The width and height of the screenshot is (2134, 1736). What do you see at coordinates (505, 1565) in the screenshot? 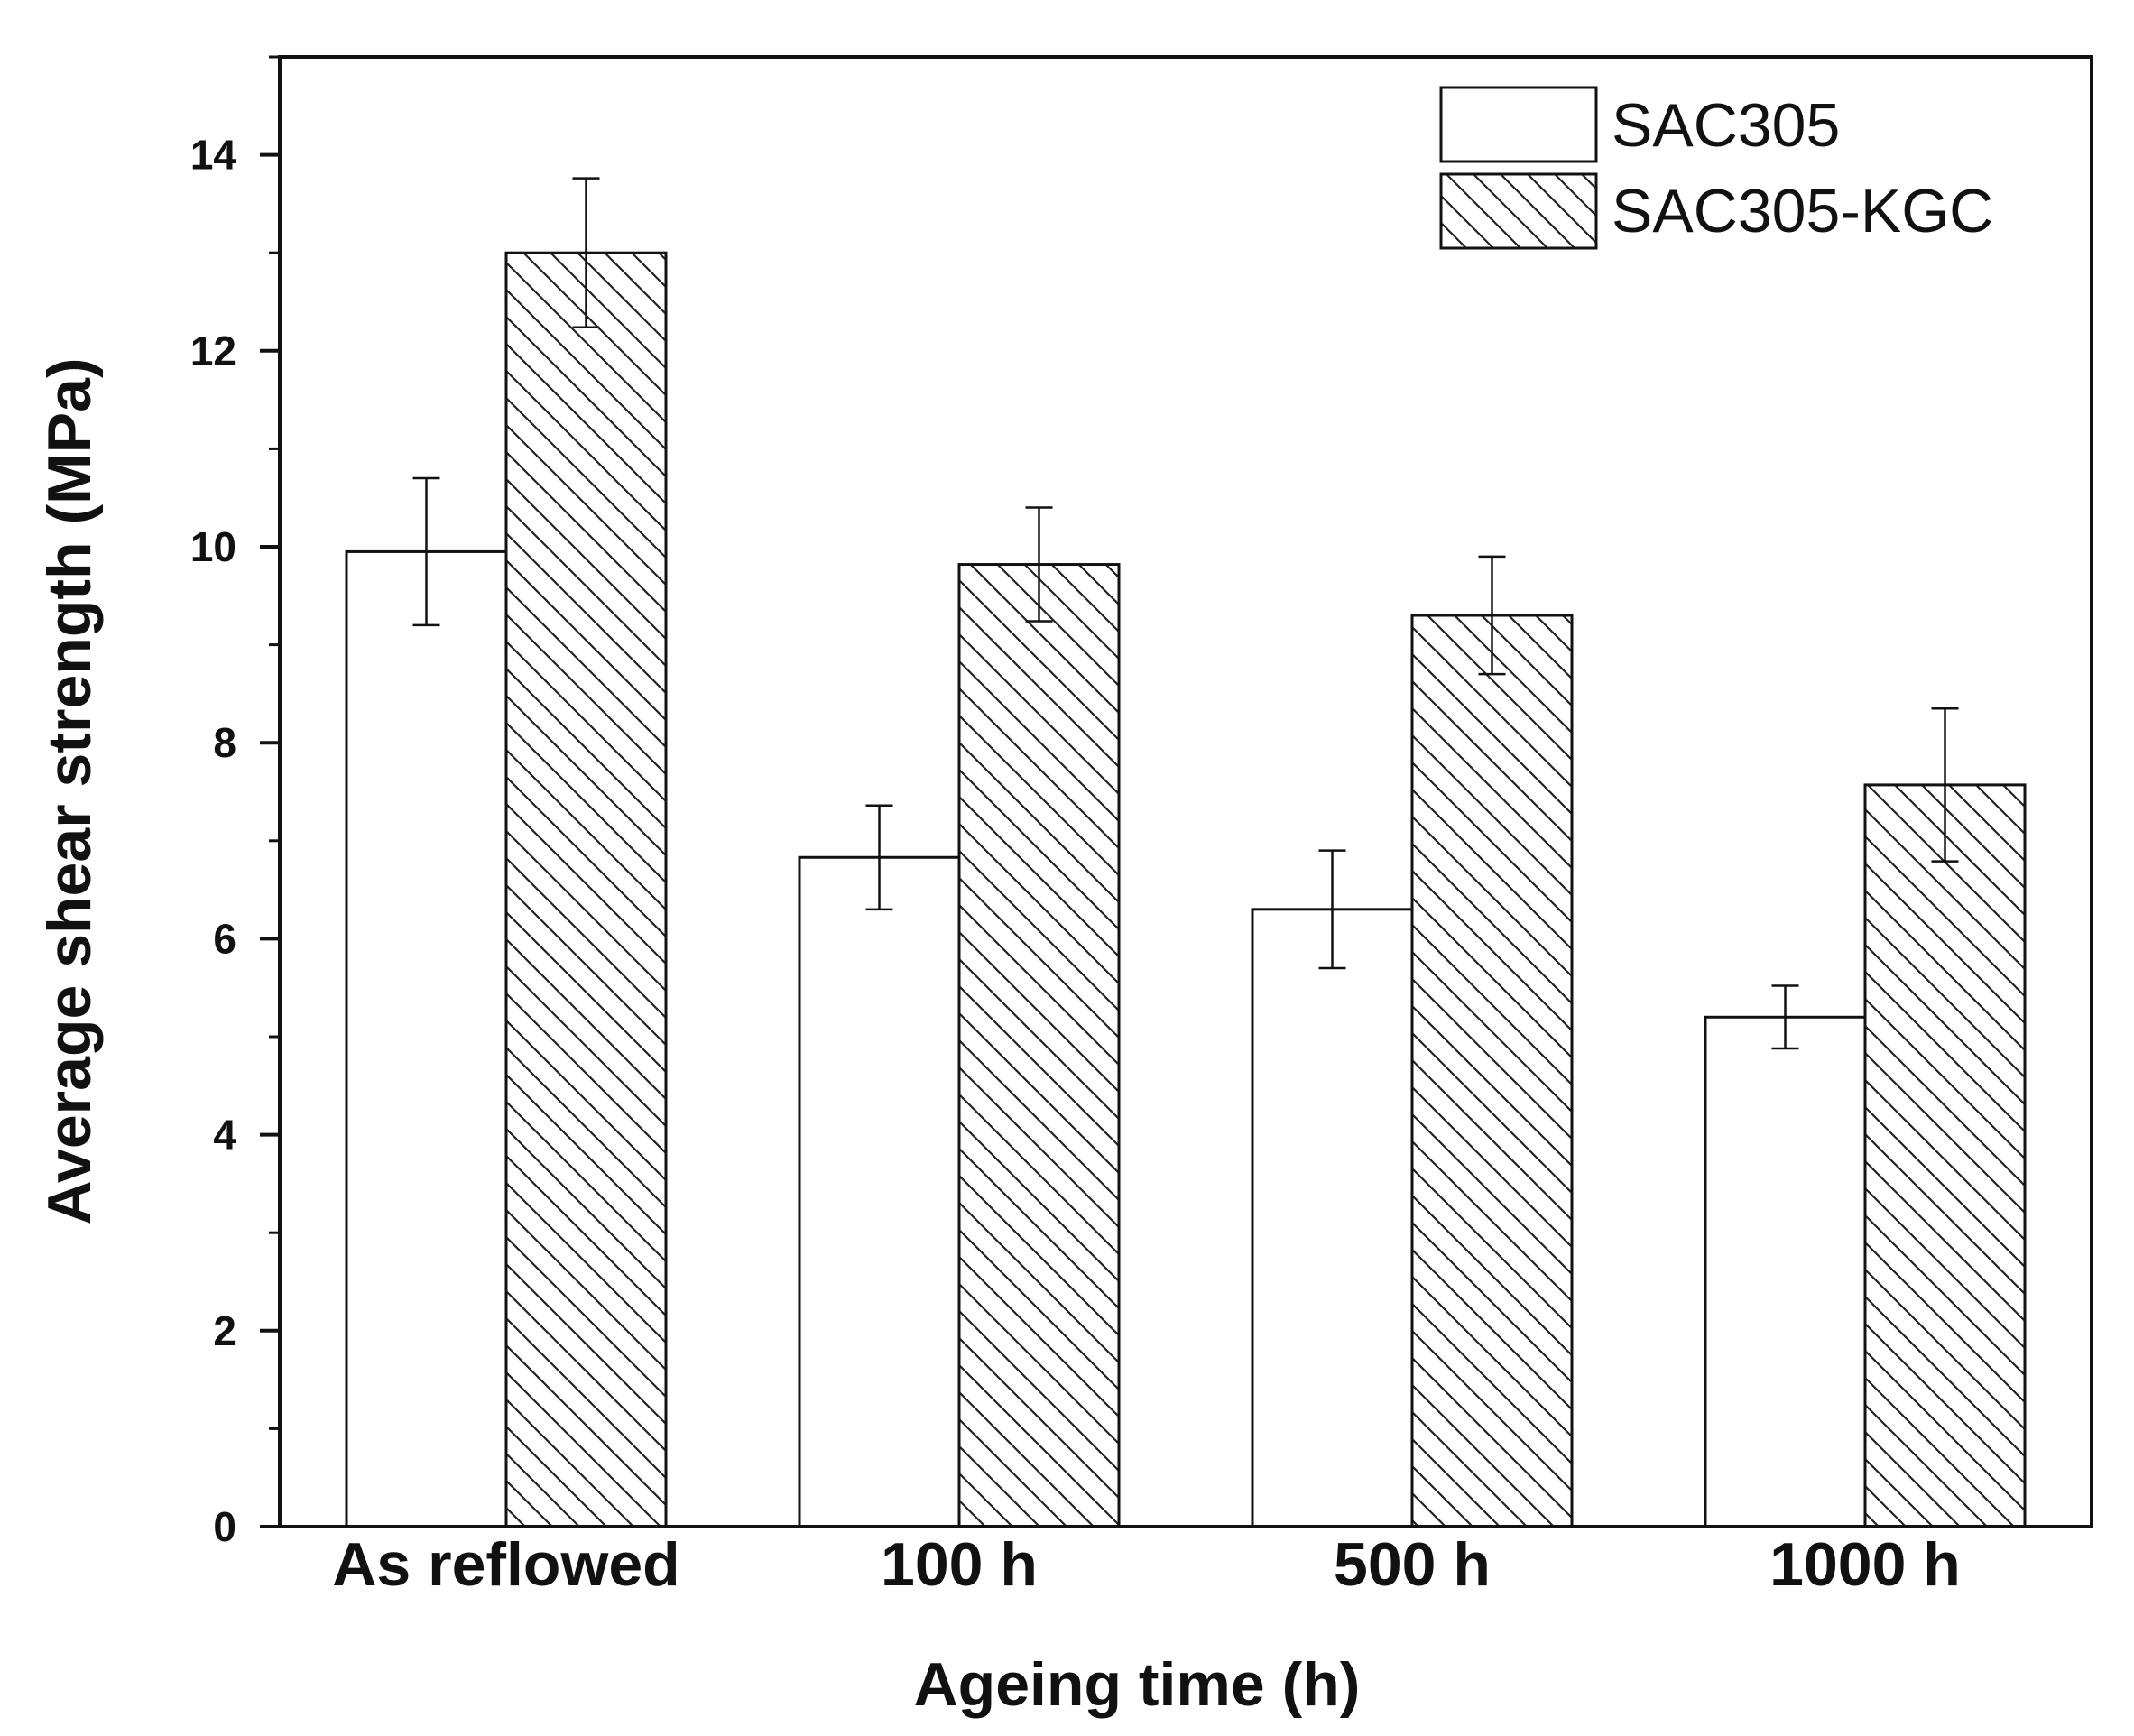
I see `x-category-label: As reflowed` at bounding box center [505, 1565].